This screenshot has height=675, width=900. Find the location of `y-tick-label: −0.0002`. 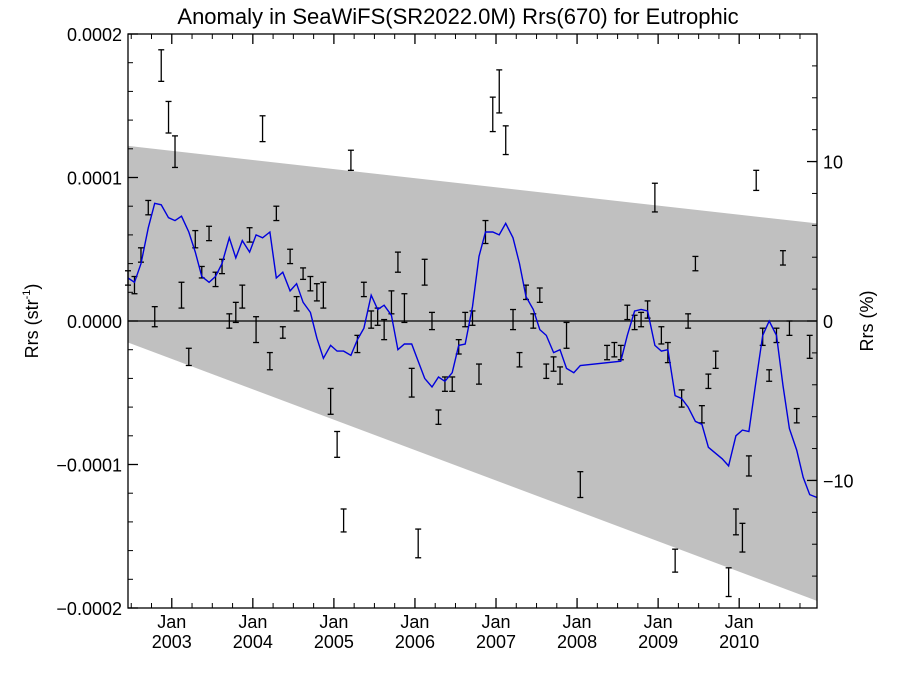

y-tick-label: −0.0002 is located at coordinates (89, 609).